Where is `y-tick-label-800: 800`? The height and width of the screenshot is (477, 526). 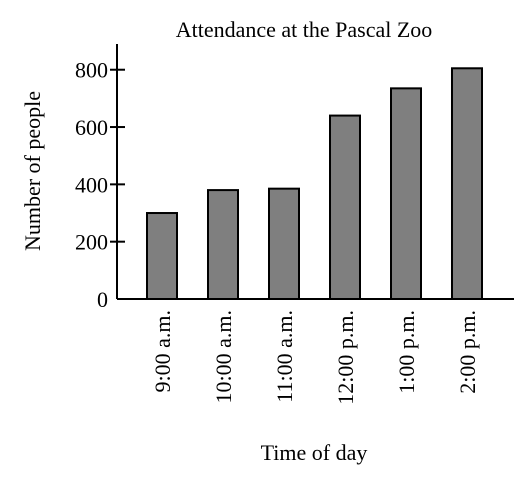 y-tick-label-800: 800 is located at coordinates (91, 70).